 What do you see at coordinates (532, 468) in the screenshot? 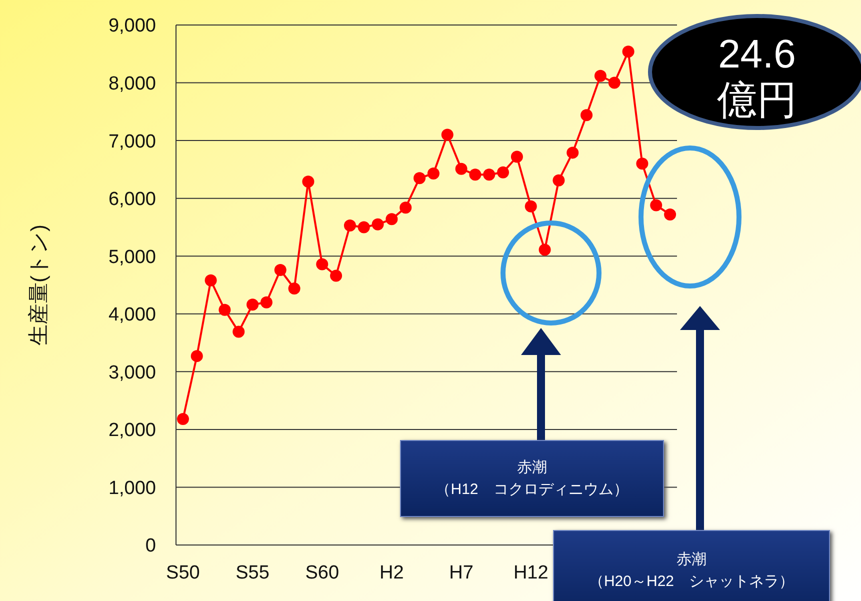
I see `annotation: 赤潮` at bounding box center [532, 468].